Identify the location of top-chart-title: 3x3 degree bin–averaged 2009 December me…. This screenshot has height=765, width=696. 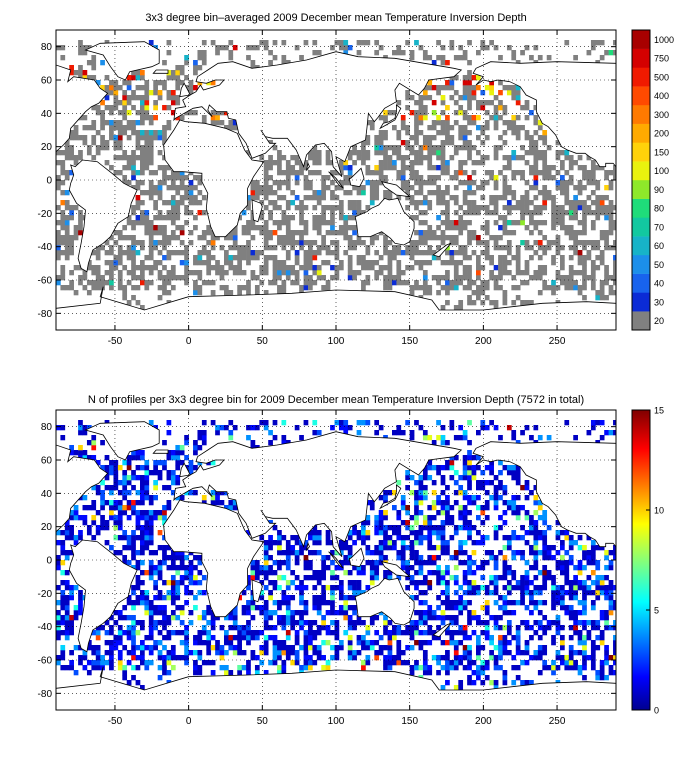
(335, 18).